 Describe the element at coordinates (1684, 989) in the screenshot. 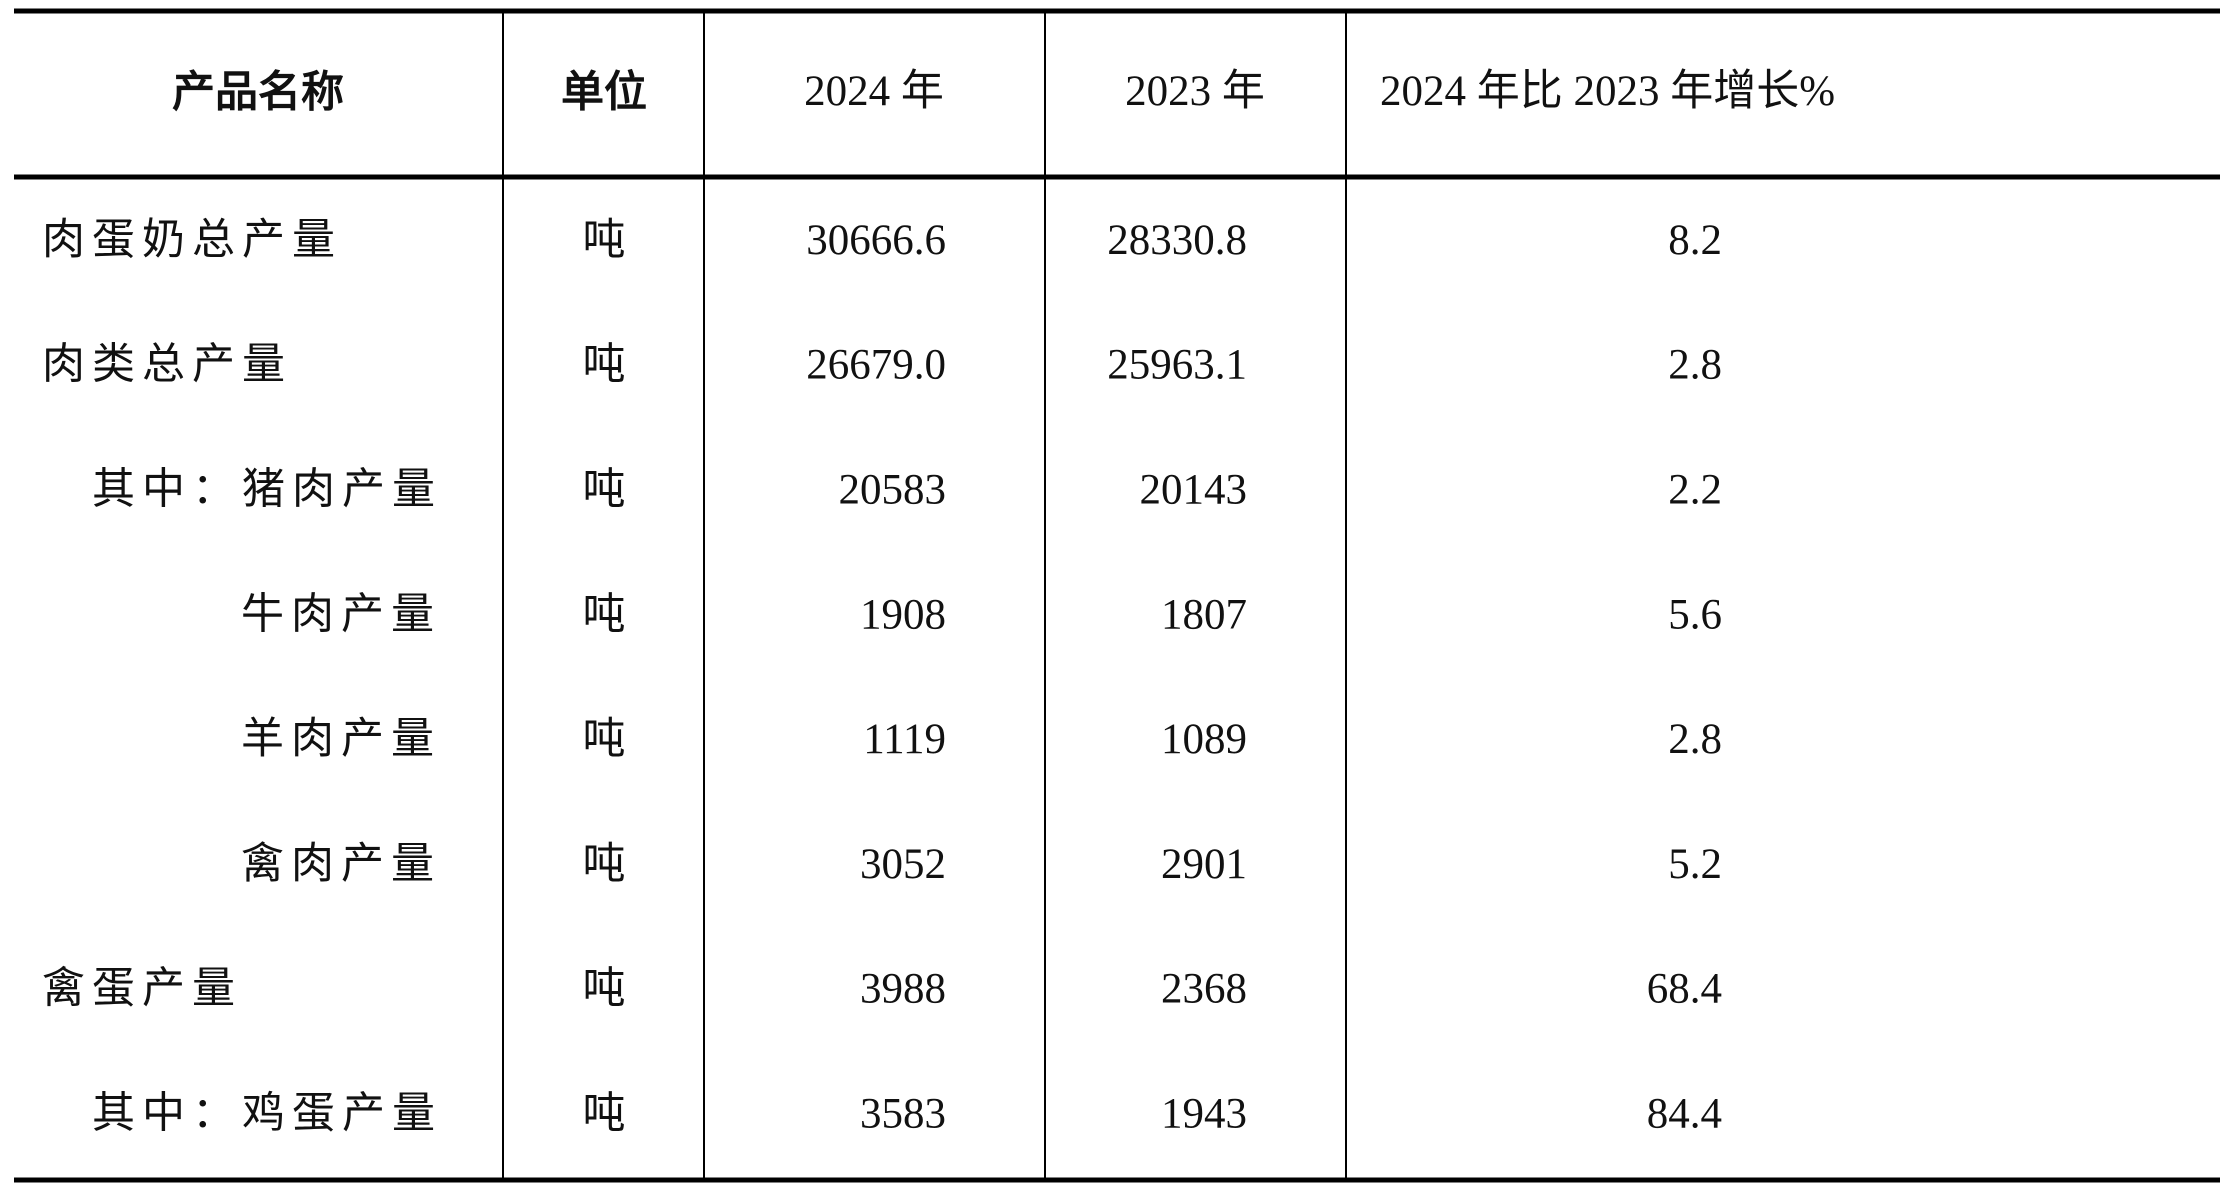

I see `cell: 68.4` at that location.